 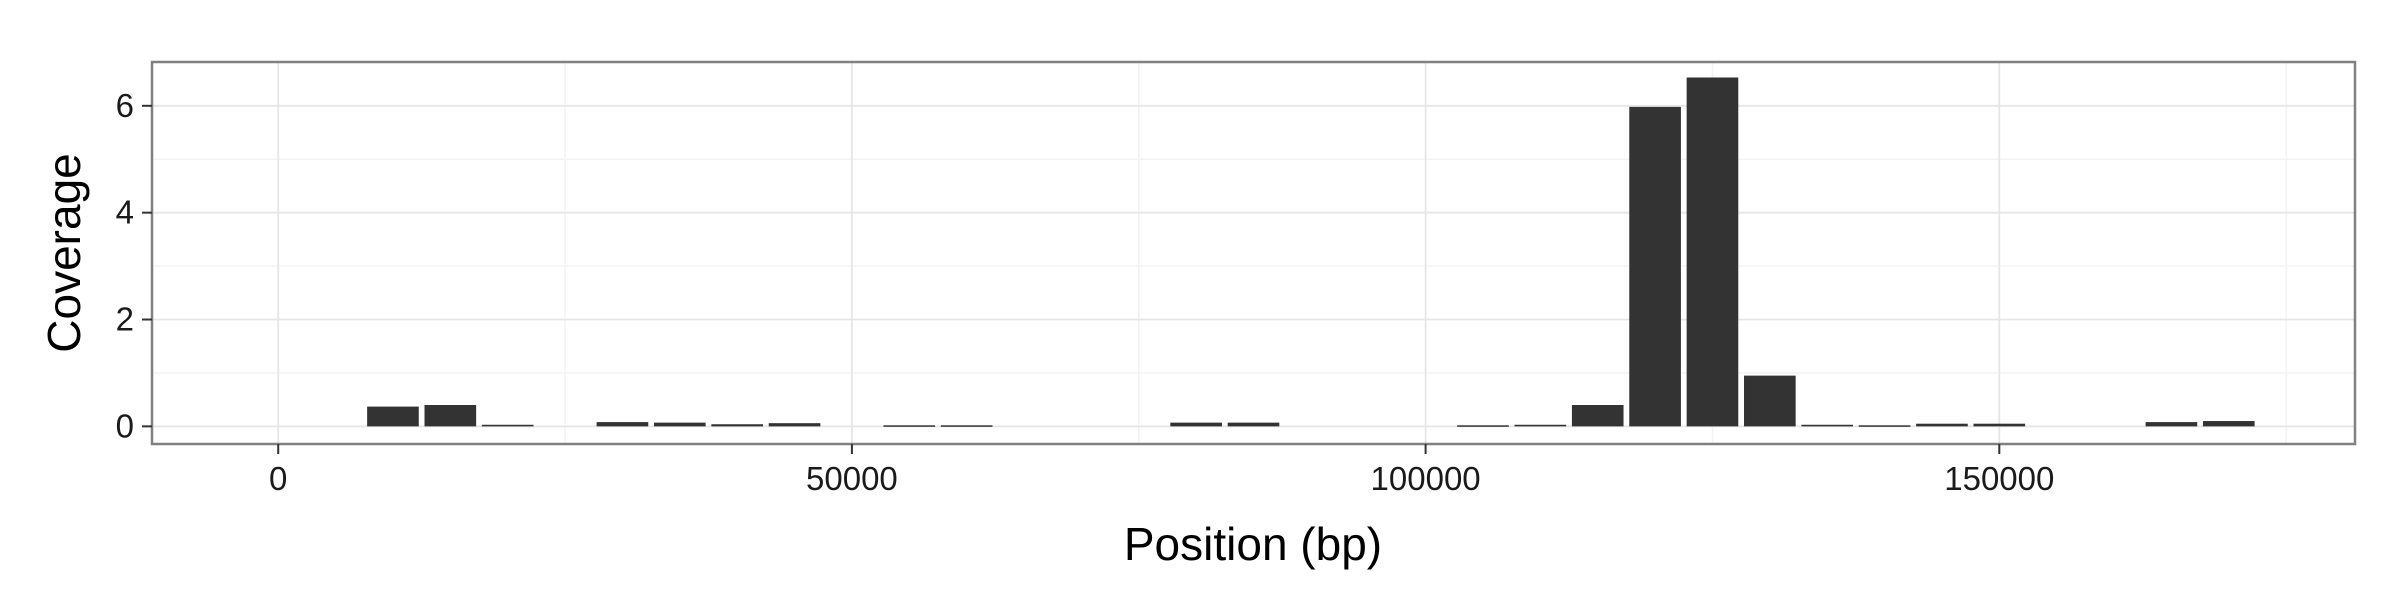 What do you see at coordinates (1999, 478) in the screenshot?
I see `x-tick-label: 150000` at bounding box center [1999, 478].